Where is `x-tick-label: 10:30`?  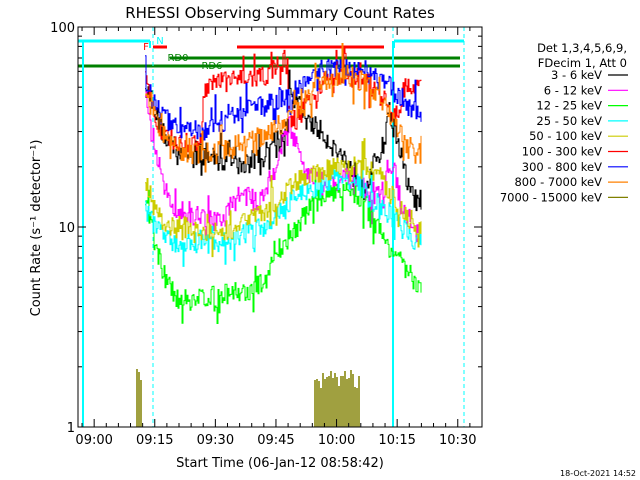
x-tick-label: 10:30 is located at coordinates (457, 440).